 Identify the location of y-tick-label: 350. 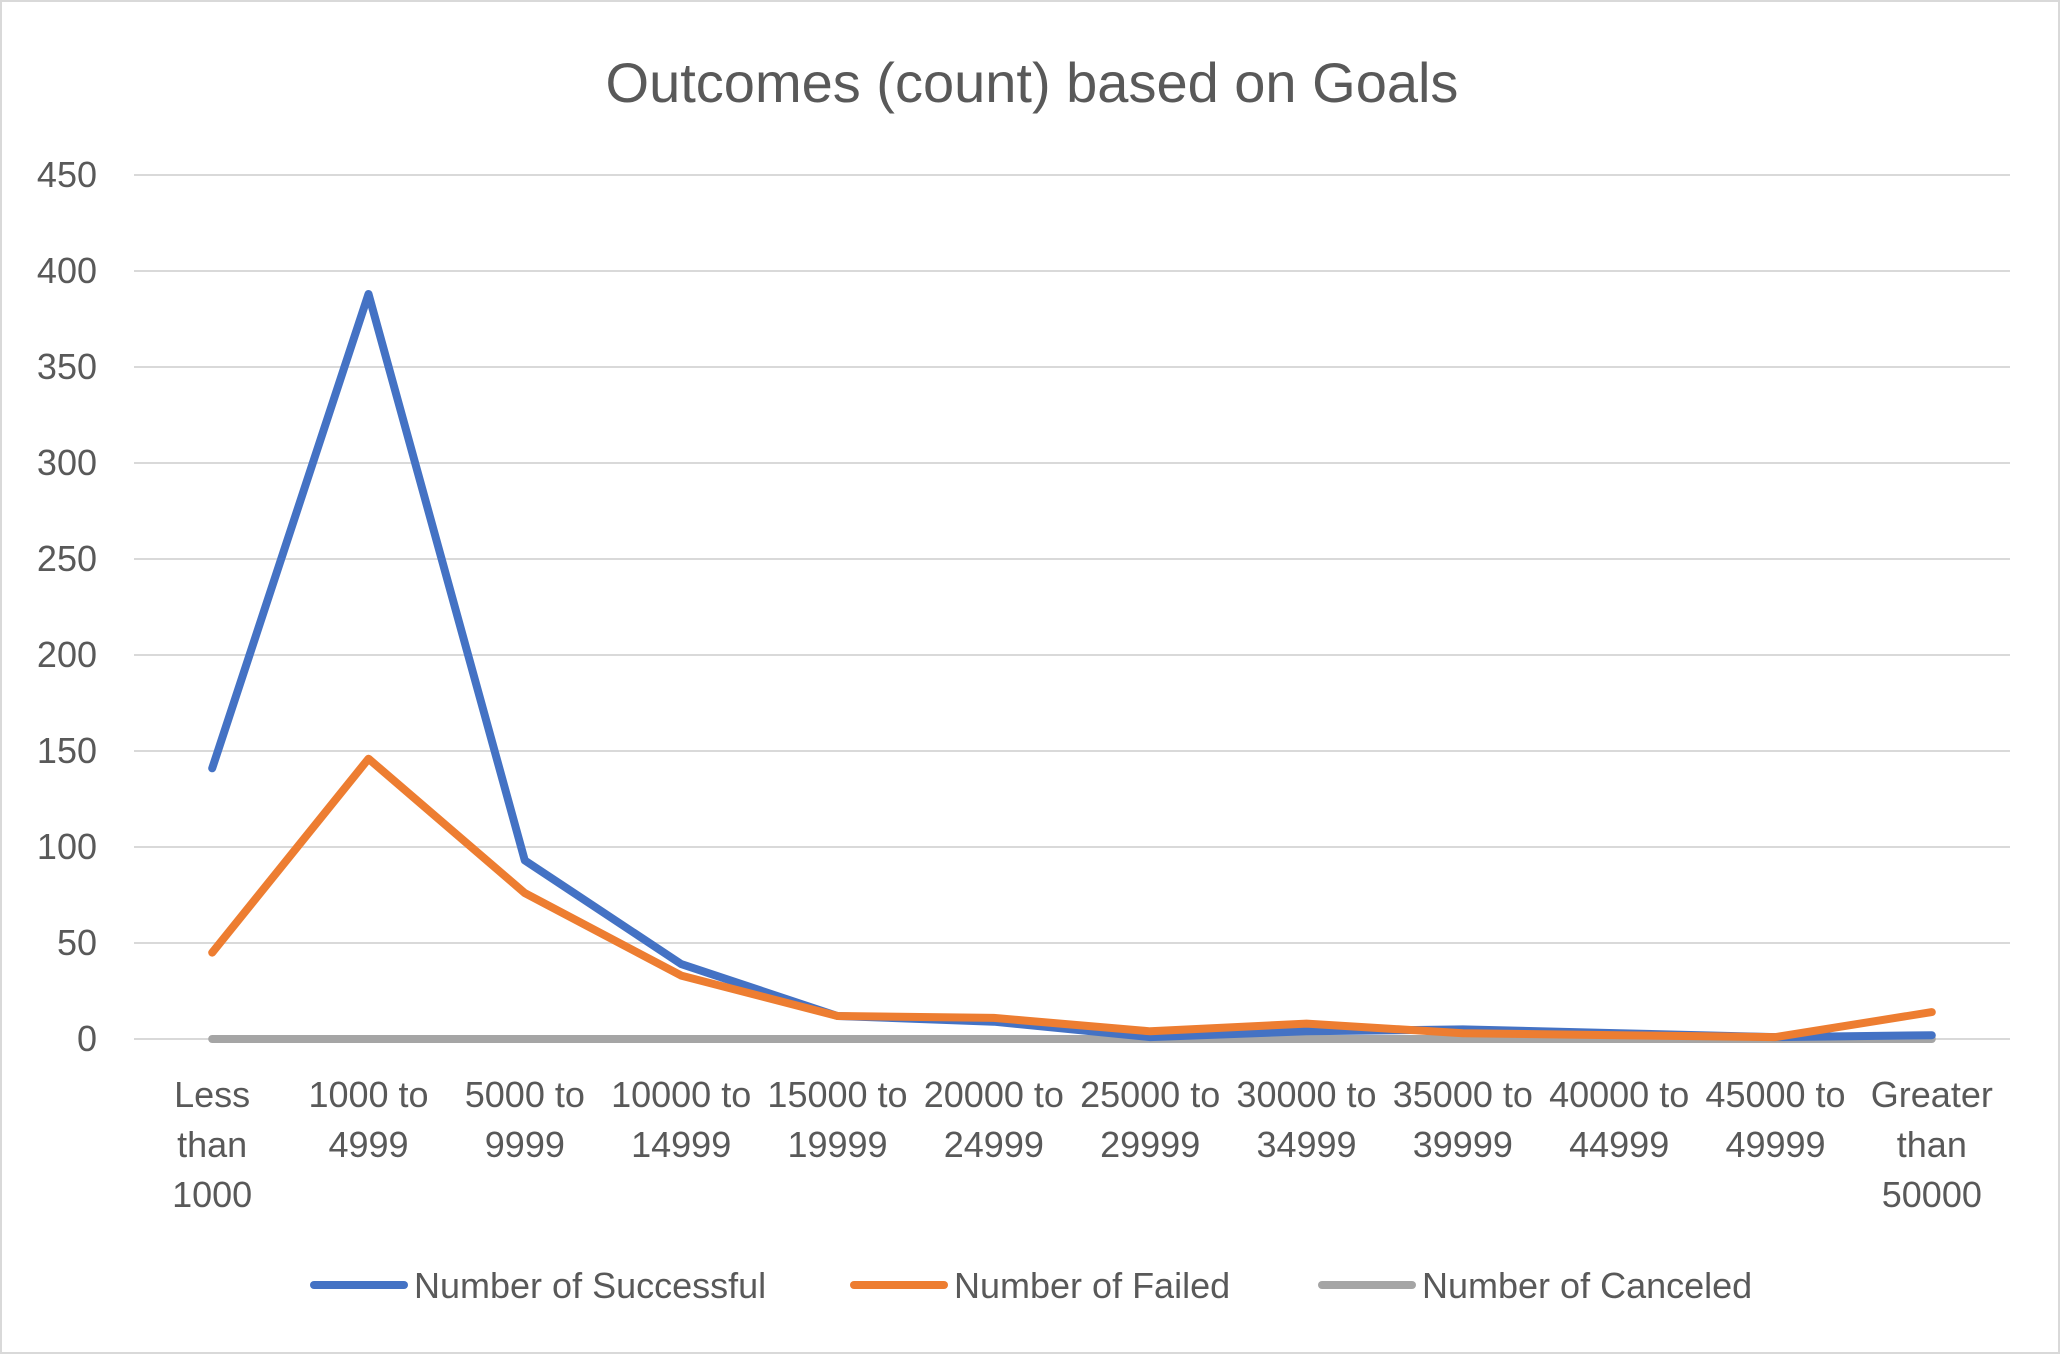
(67, 366).